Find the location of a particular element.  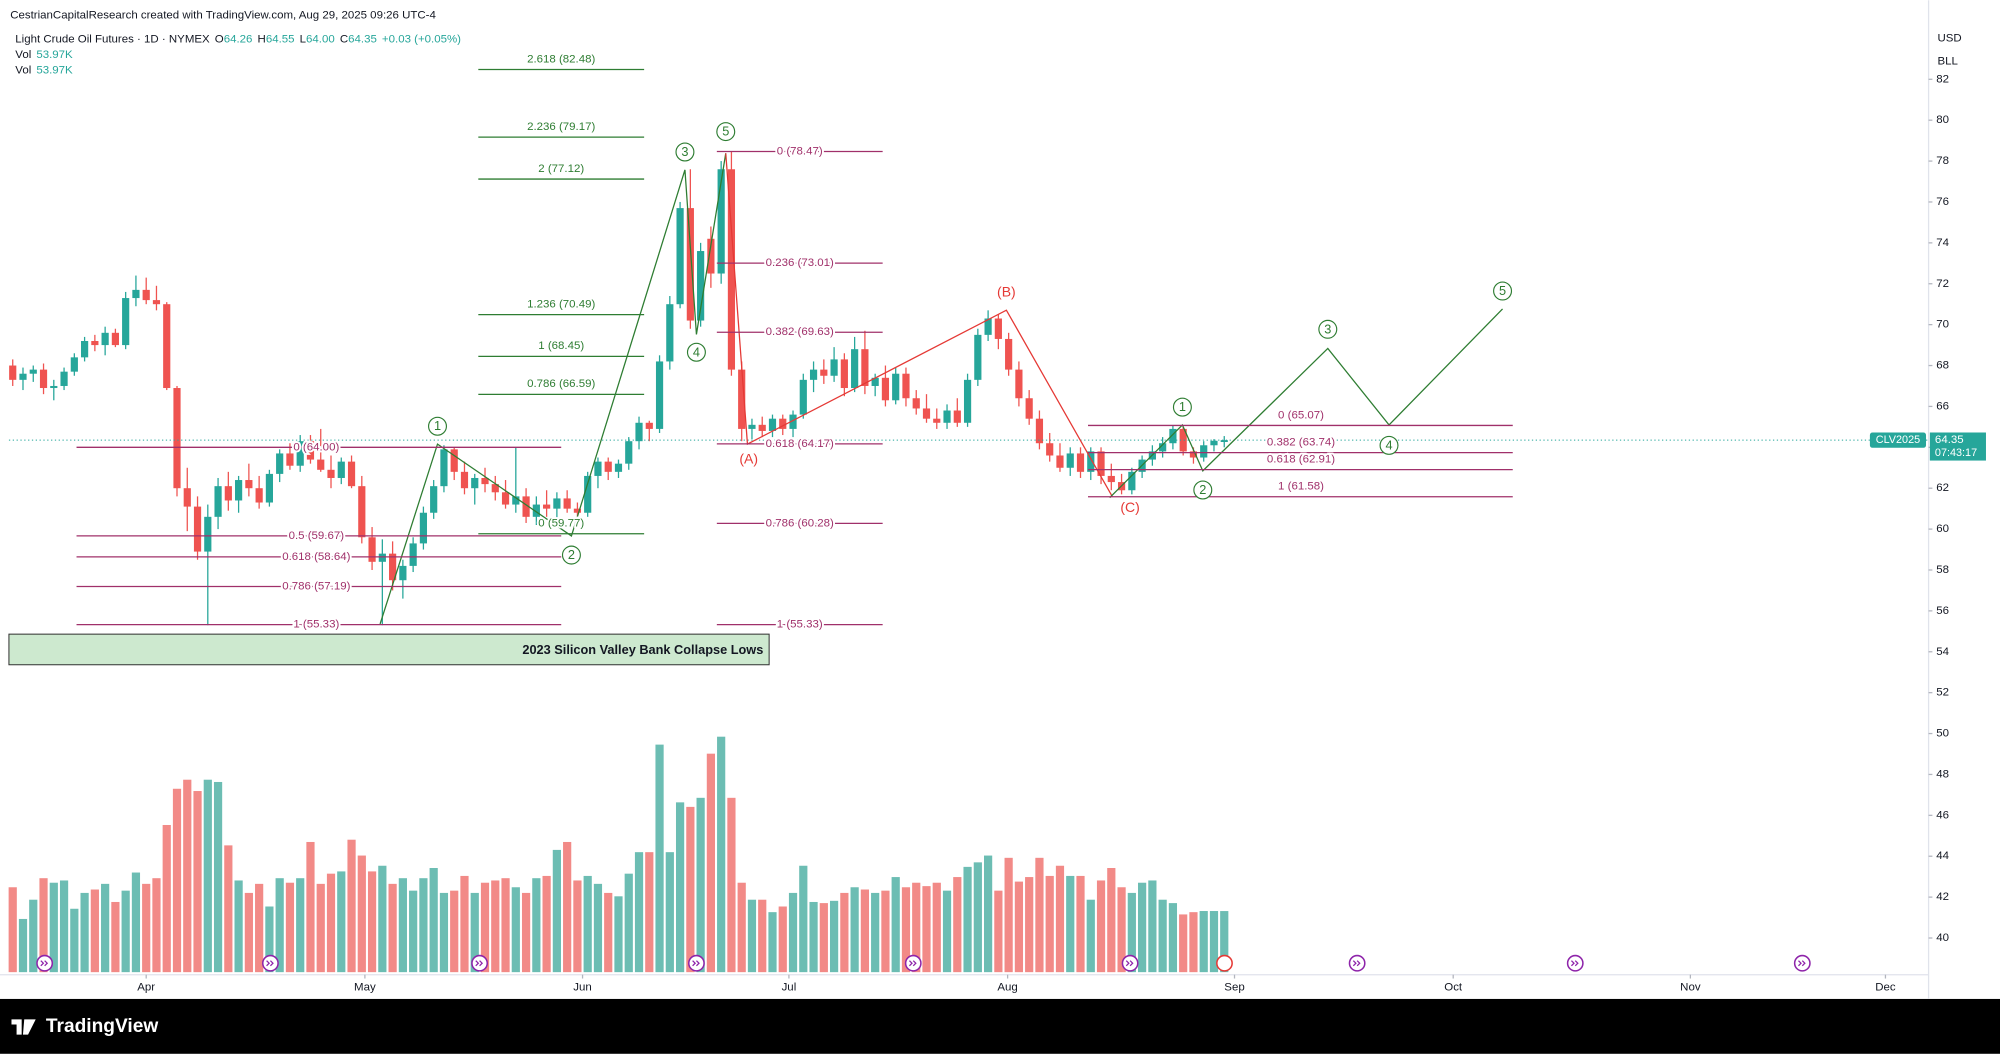

impulse-wave is located at coordinates (553, 389).